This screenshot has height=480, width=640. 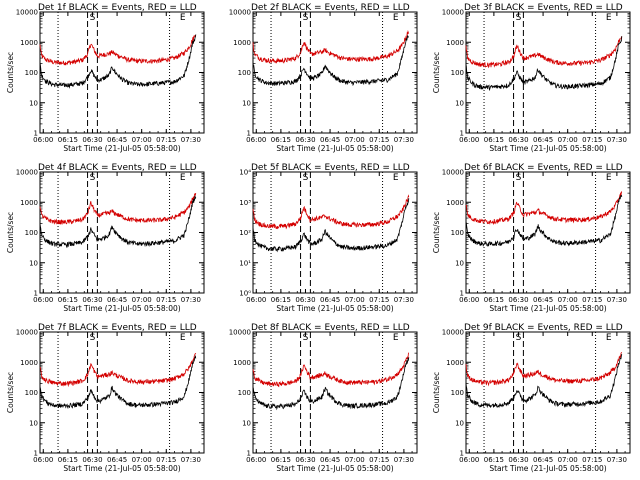 I want to click on y-tick-label: 10⁴, so click(x=245, y=173).